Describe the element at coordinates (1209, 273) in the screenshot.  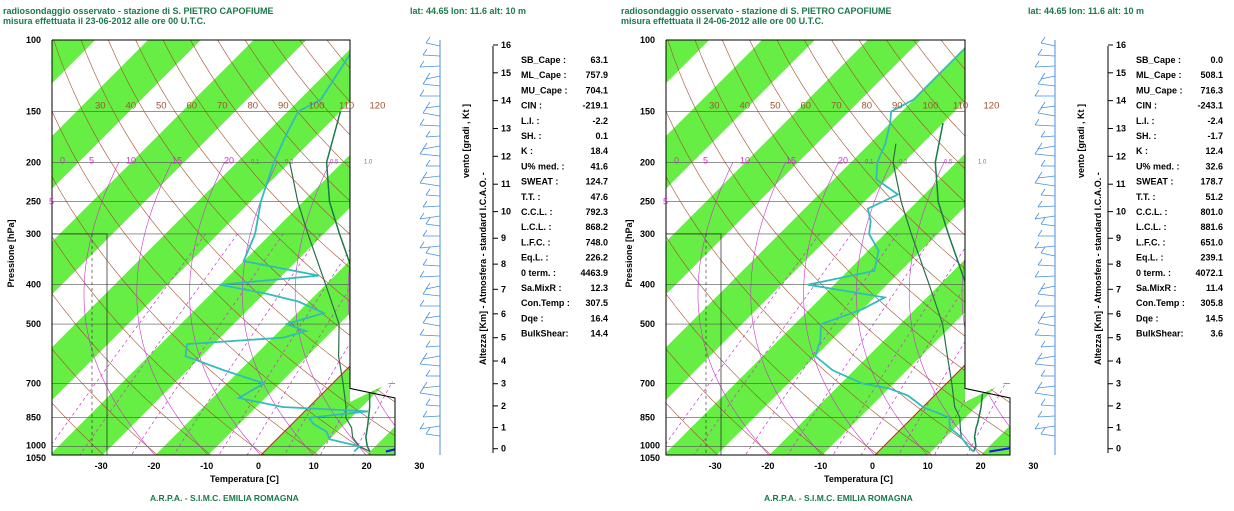
I see `index-value: 4072.1` at that location.